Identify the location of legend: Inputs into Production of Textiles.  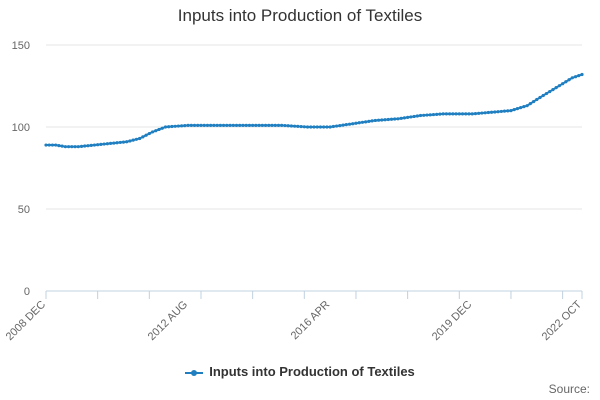
(300, 371).